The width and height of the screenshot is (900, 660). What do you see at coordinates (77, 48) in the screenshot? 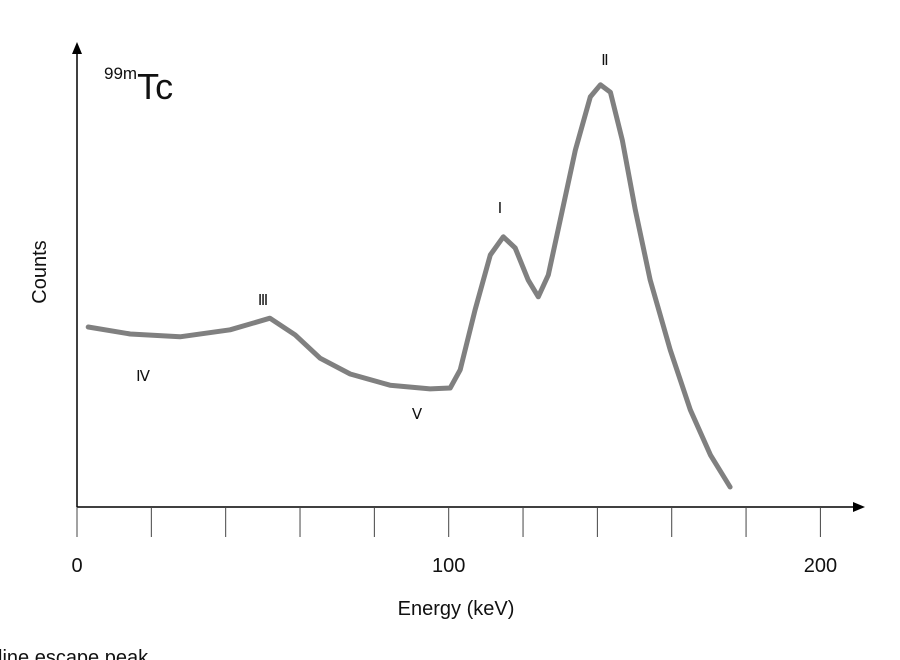
I see `y-axis-arrow` at bounding box center [77, 48].